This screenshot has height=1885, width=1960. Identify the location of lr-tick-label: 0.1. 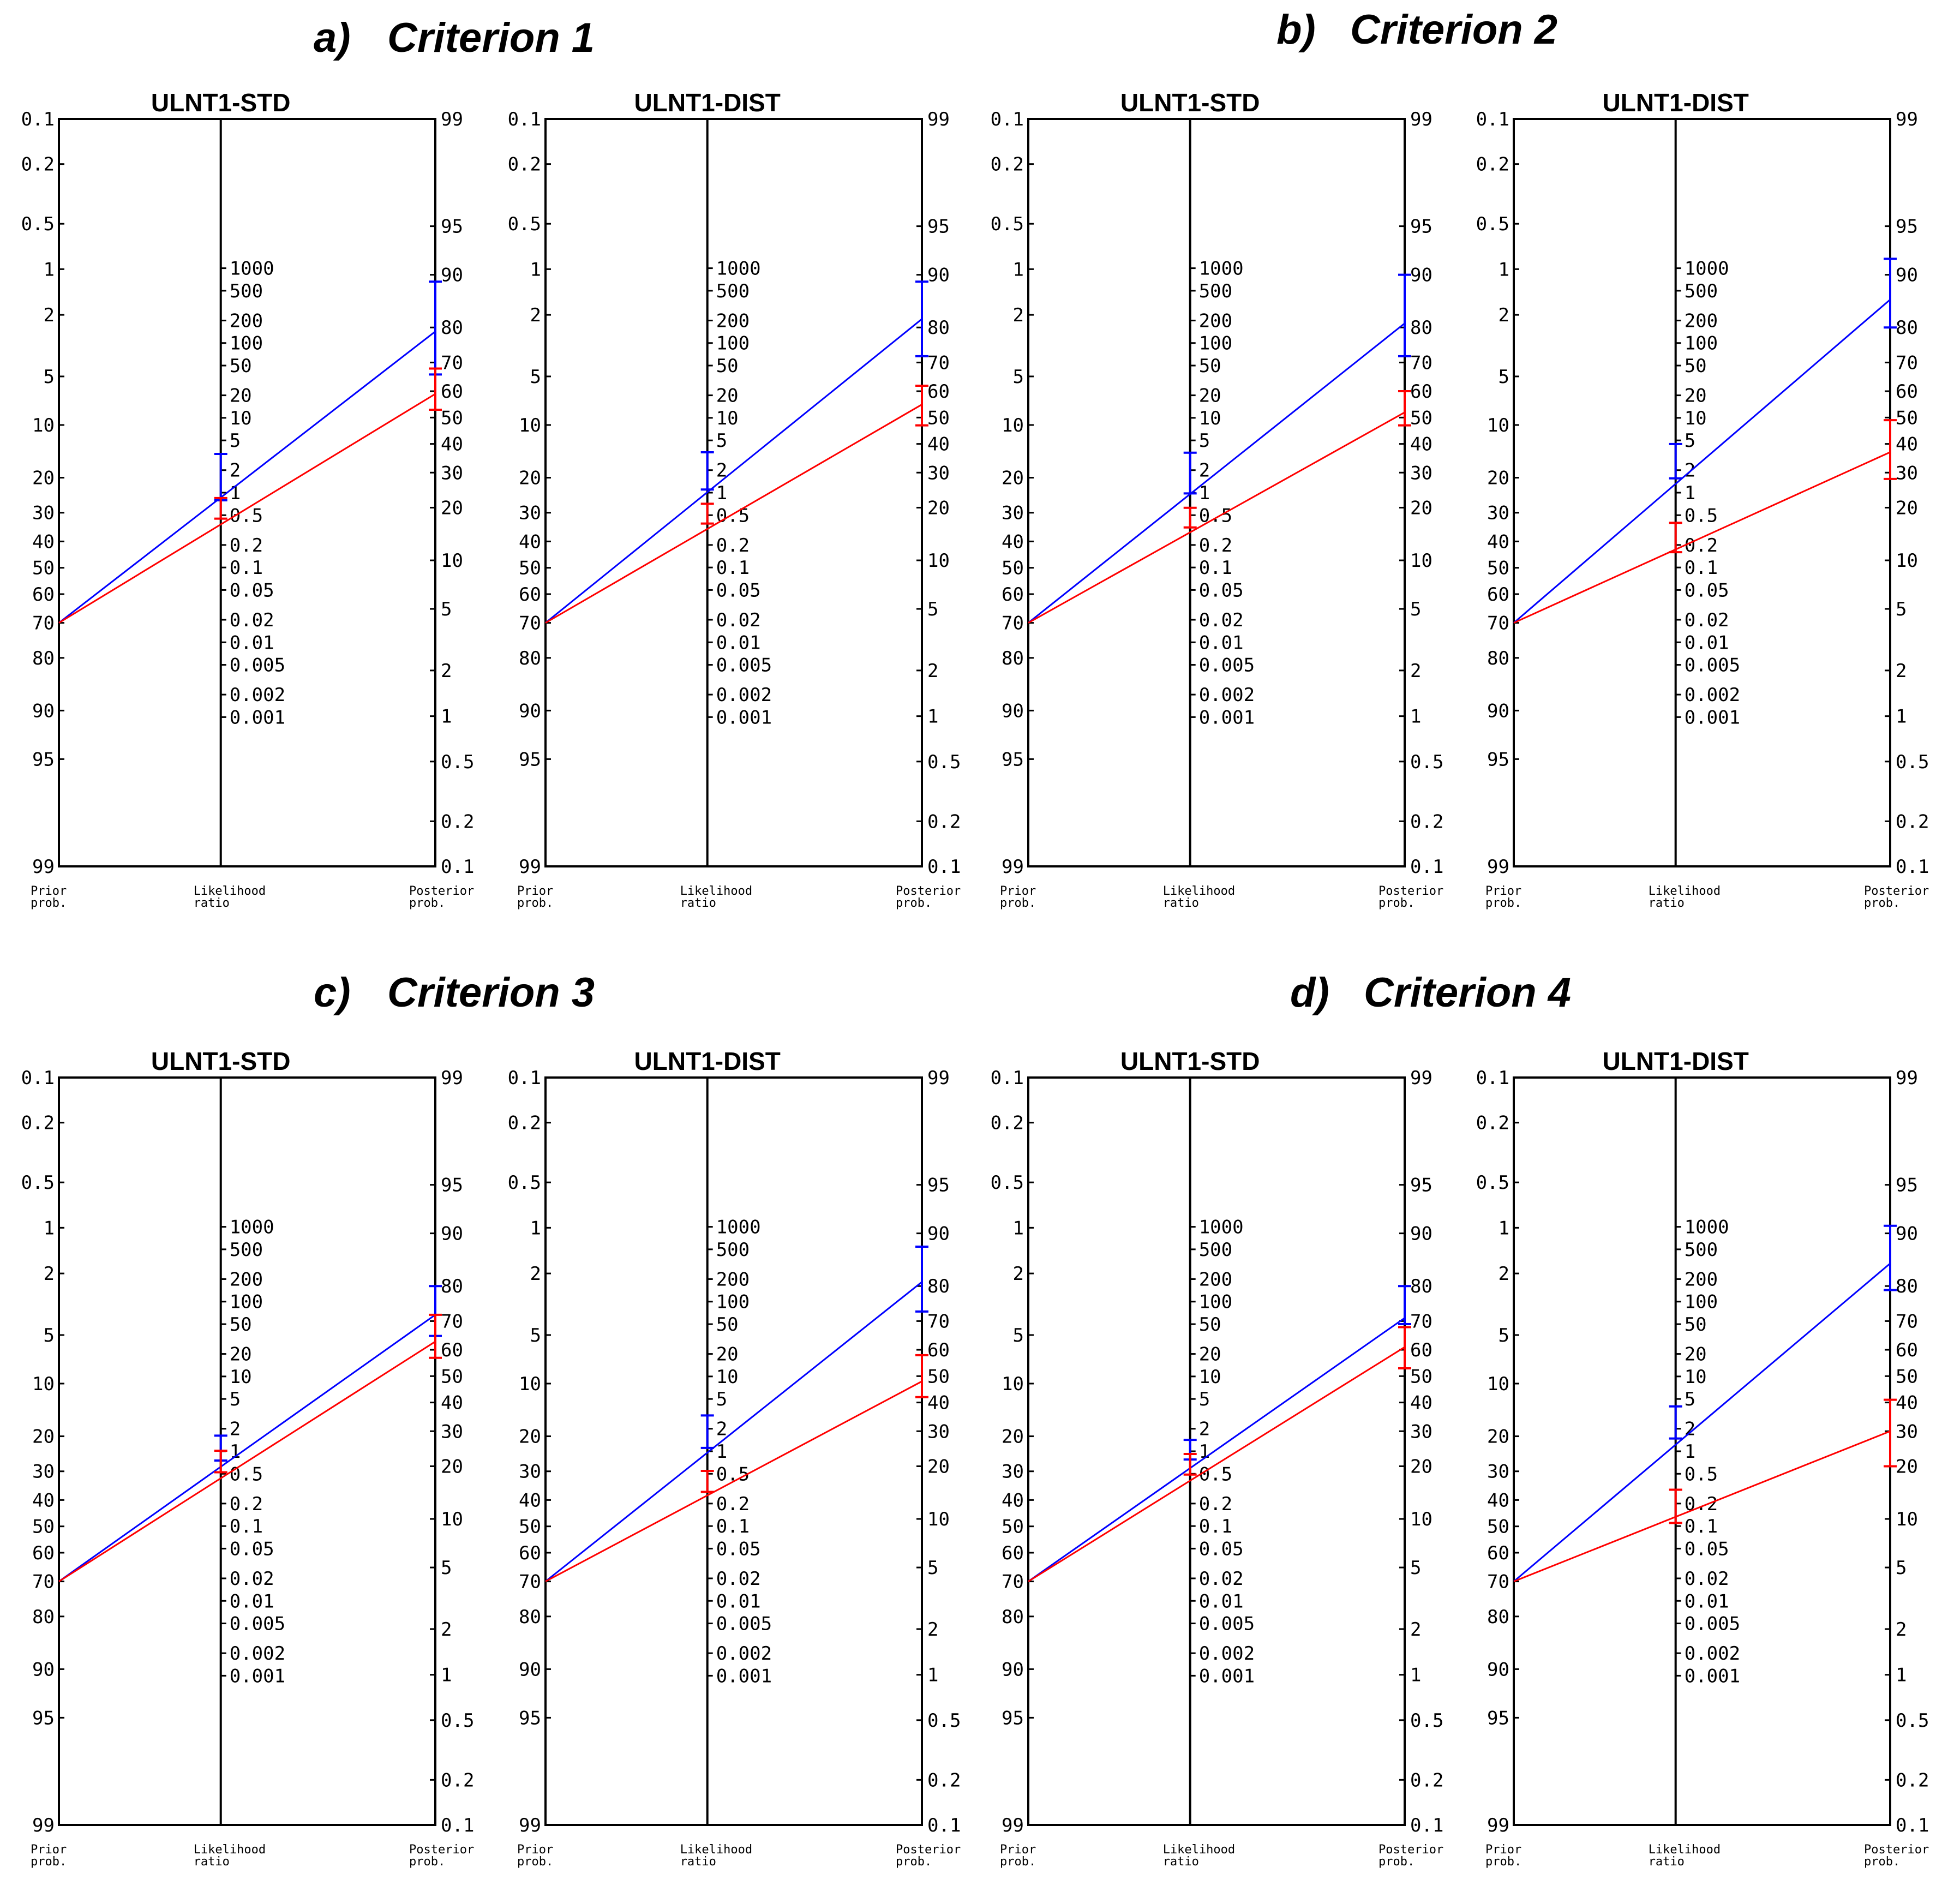
(733, 1526).